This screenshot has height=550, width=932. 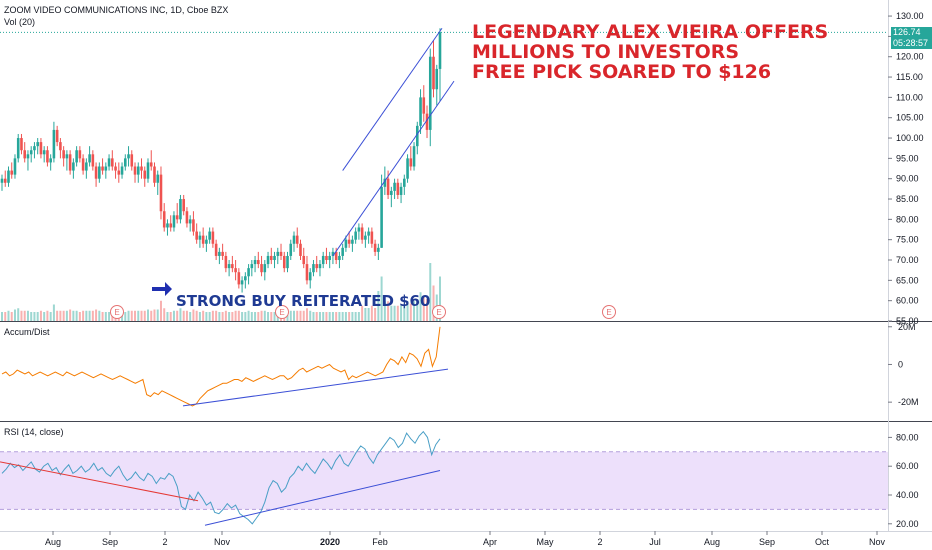 I want to click on time-tick-label: Jul, so click(x=655, y=542).